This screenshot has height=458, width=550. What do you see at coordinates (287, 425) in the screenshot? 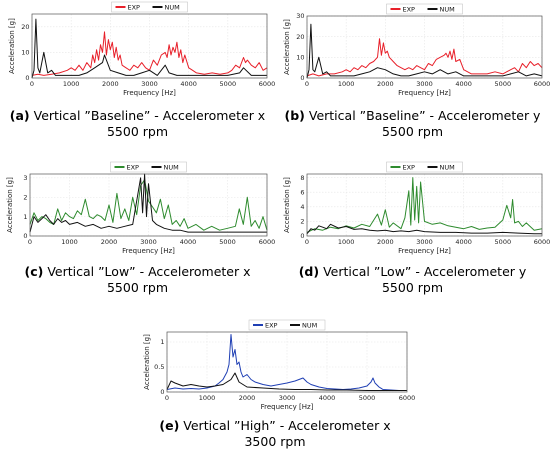
I see `caption-e-line1: Vertical ”High” - Accelerometer x` at bounding box center [287, 425].